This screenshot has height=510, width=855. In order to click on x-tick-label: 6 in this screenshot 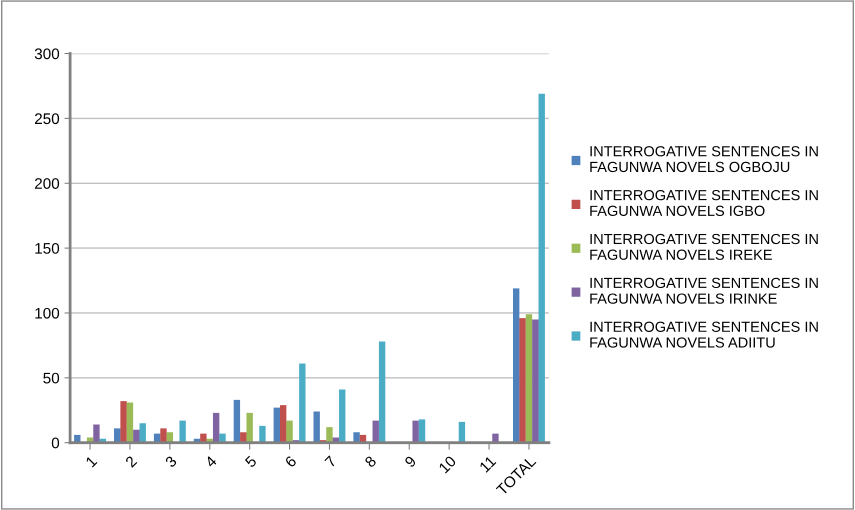, I will do `click(291, 461)`.